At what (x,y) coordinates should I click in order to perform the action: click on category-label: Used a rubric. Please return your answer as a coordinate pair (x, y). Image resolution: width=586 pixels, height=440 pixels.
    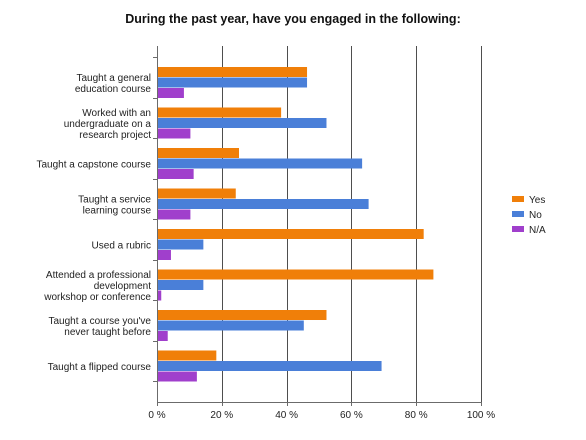
    Looking at the image, I should click on (121, 246).